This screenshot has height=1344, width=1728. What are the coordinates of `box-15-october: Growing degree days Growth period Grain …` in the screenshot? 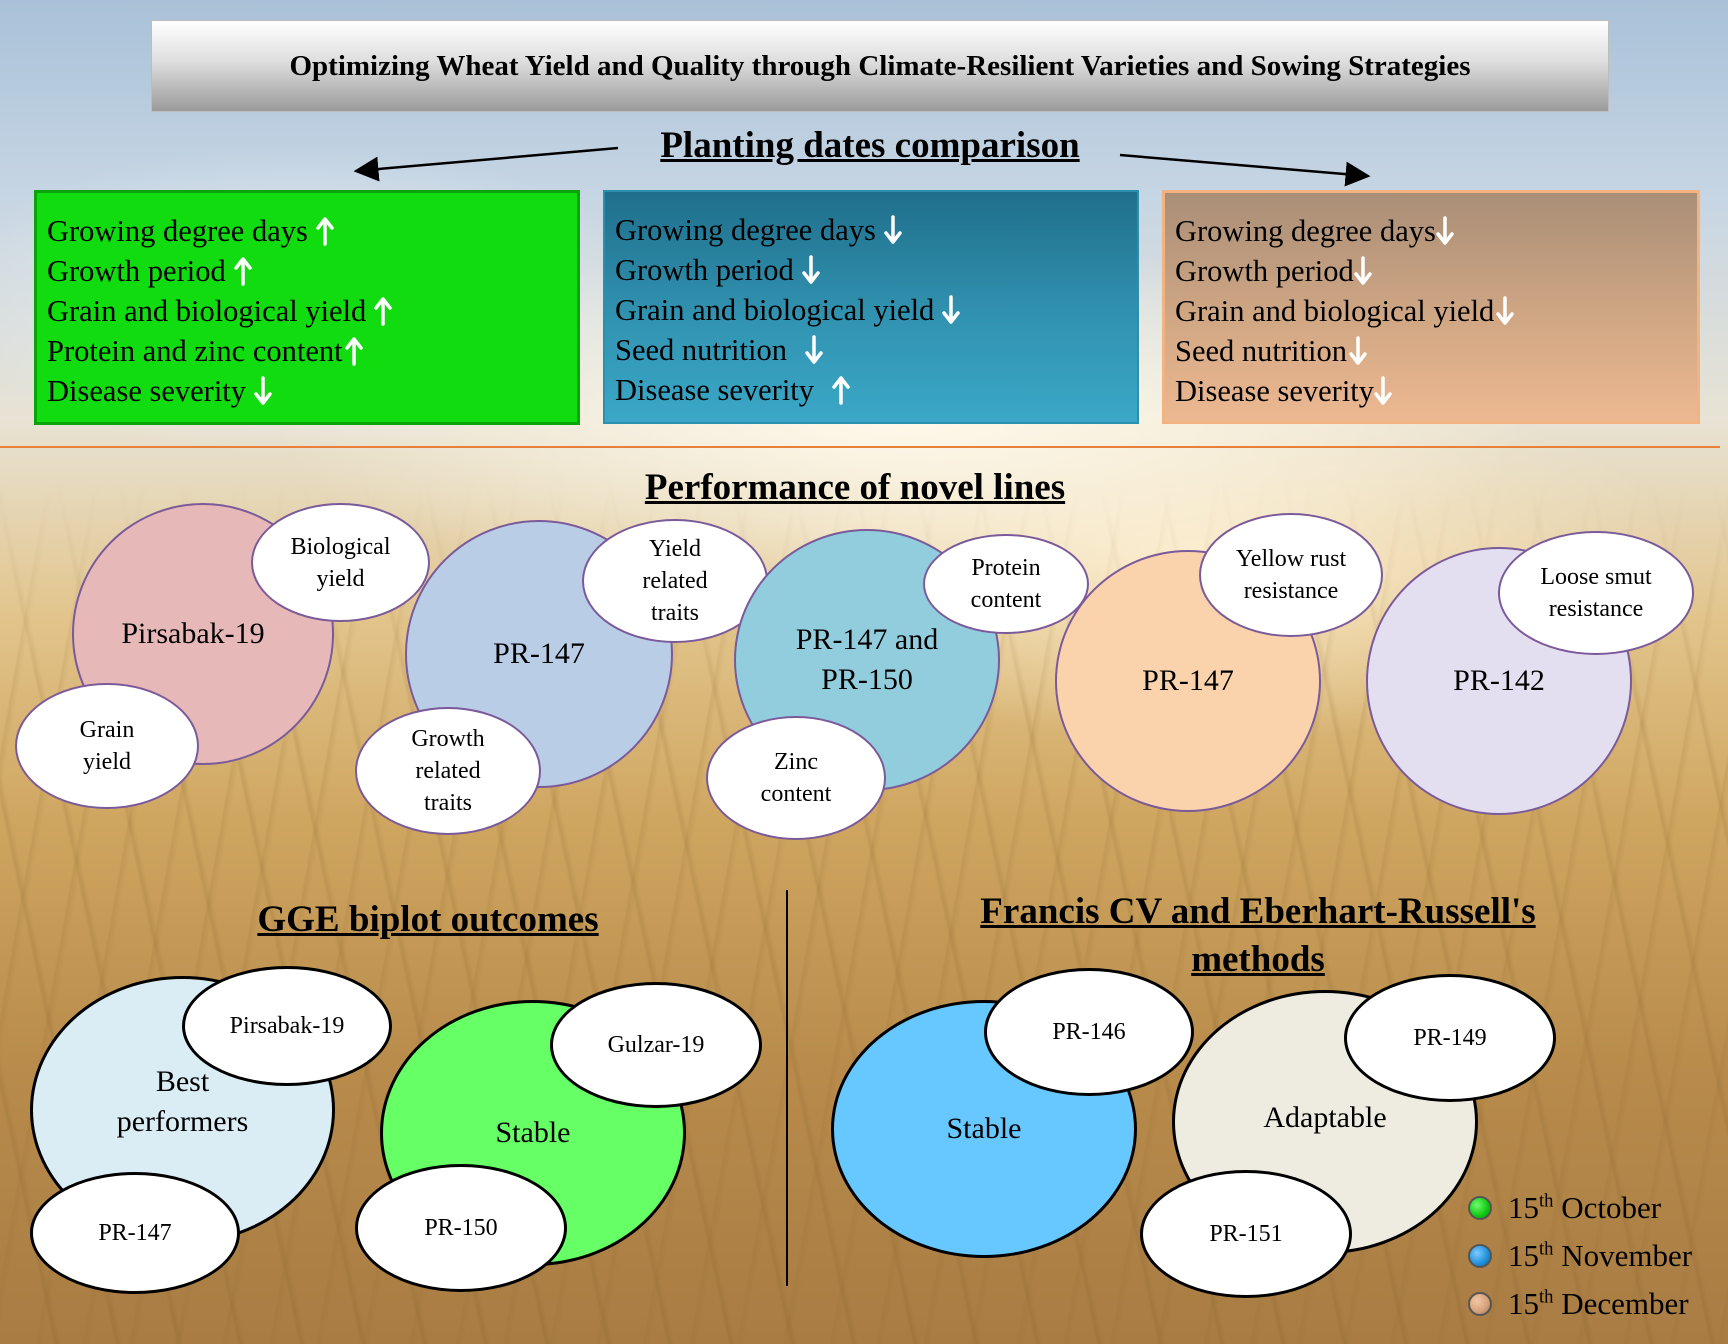 It's located at (307, 307).